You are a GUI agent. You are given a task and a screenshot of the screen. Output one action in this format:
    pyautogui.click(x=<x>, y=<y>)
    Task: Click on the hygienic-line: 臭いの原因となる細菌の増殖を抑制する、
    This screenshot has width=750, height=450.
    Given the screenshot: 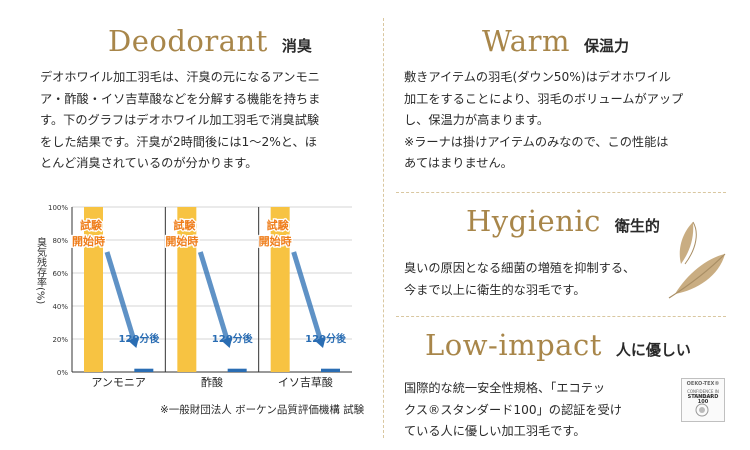 What is the action you would take?
    pyautogui.click(x=520, y=268)
    